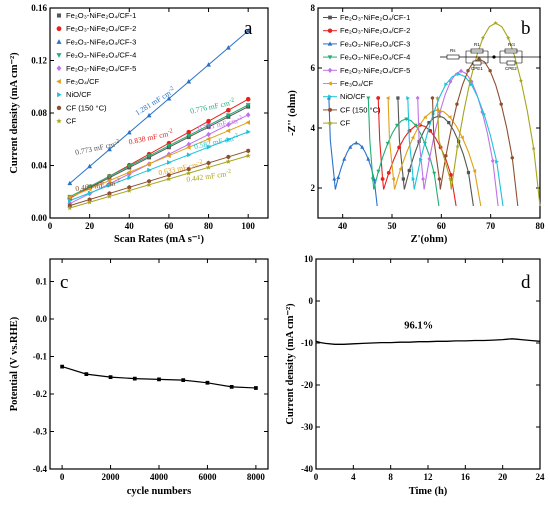 This screenshot has width=550, height=506. What do you see at coordinates (40, 469) in the screenshot?
I see `y-tick-label: -0.4` at bounding box center [40, 469].